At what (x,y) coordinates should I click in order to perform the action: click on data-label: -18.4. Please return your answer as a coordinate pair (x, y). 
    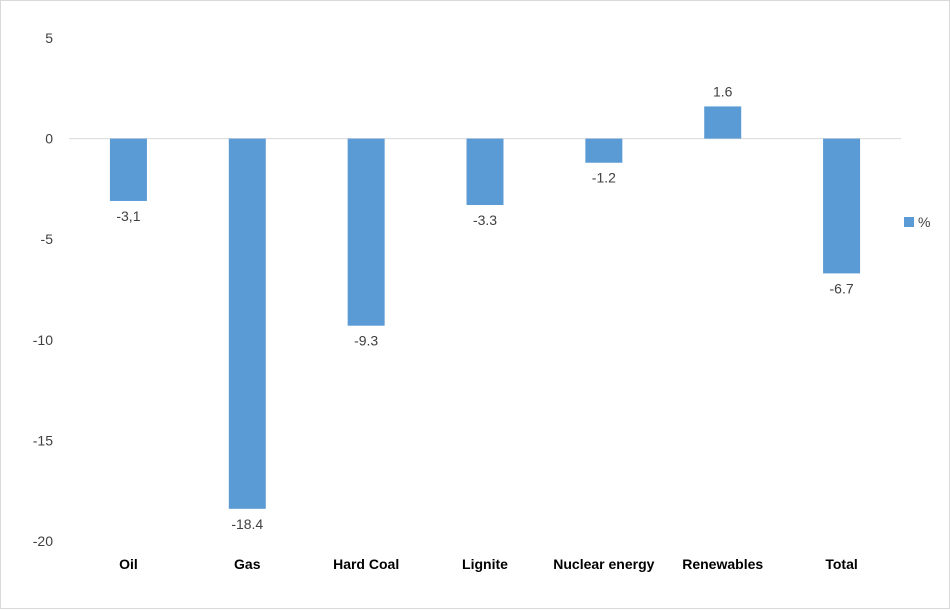
    Looking at the image, I should click on (247, 524).